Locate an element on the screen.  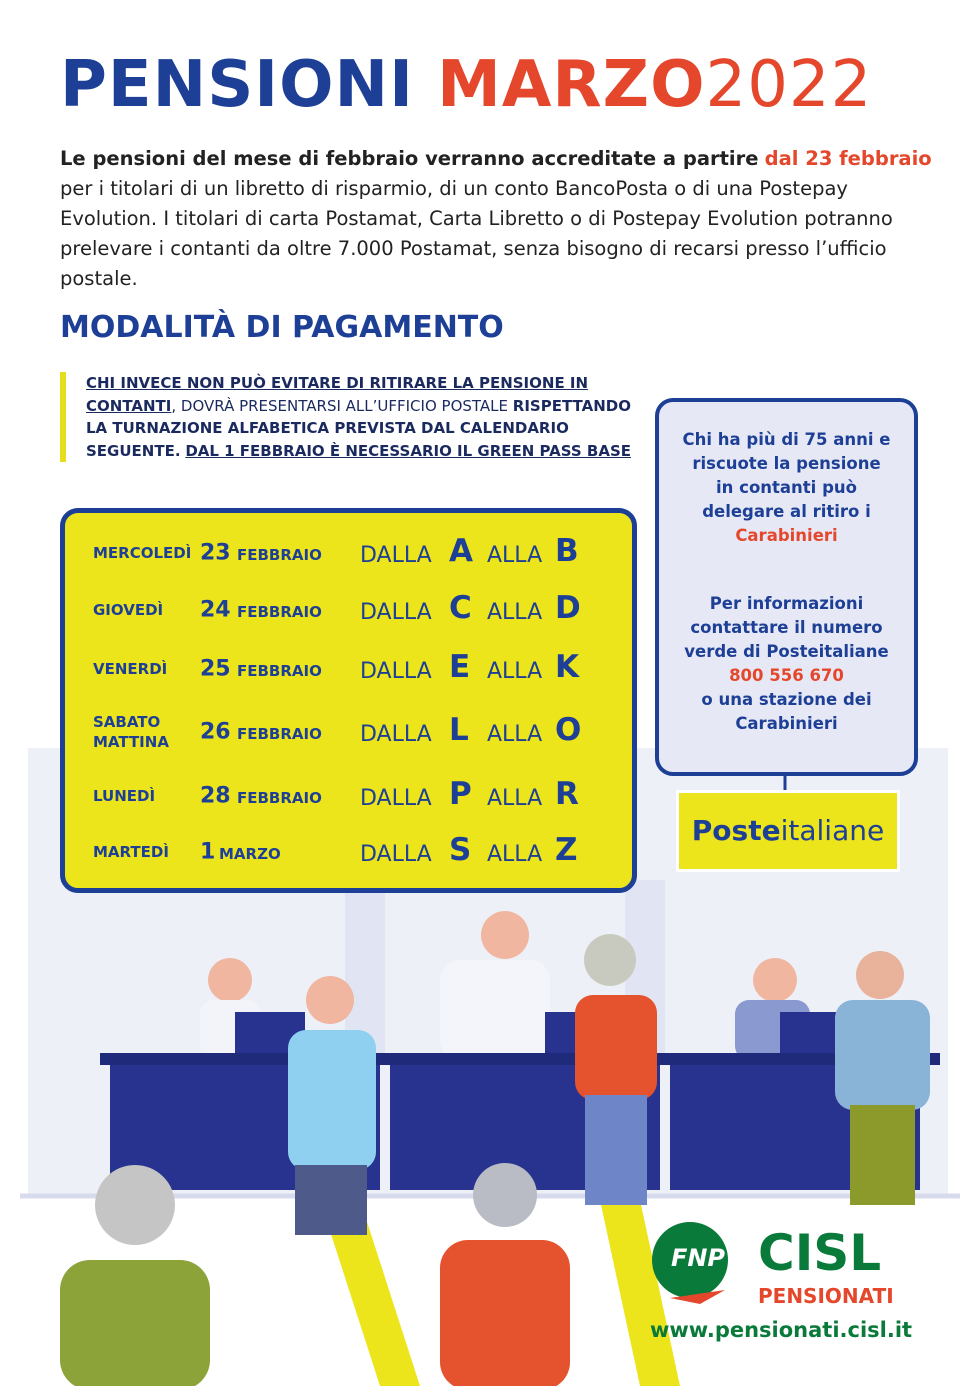
row-to-letter: D is located at coordinates (568, 608).